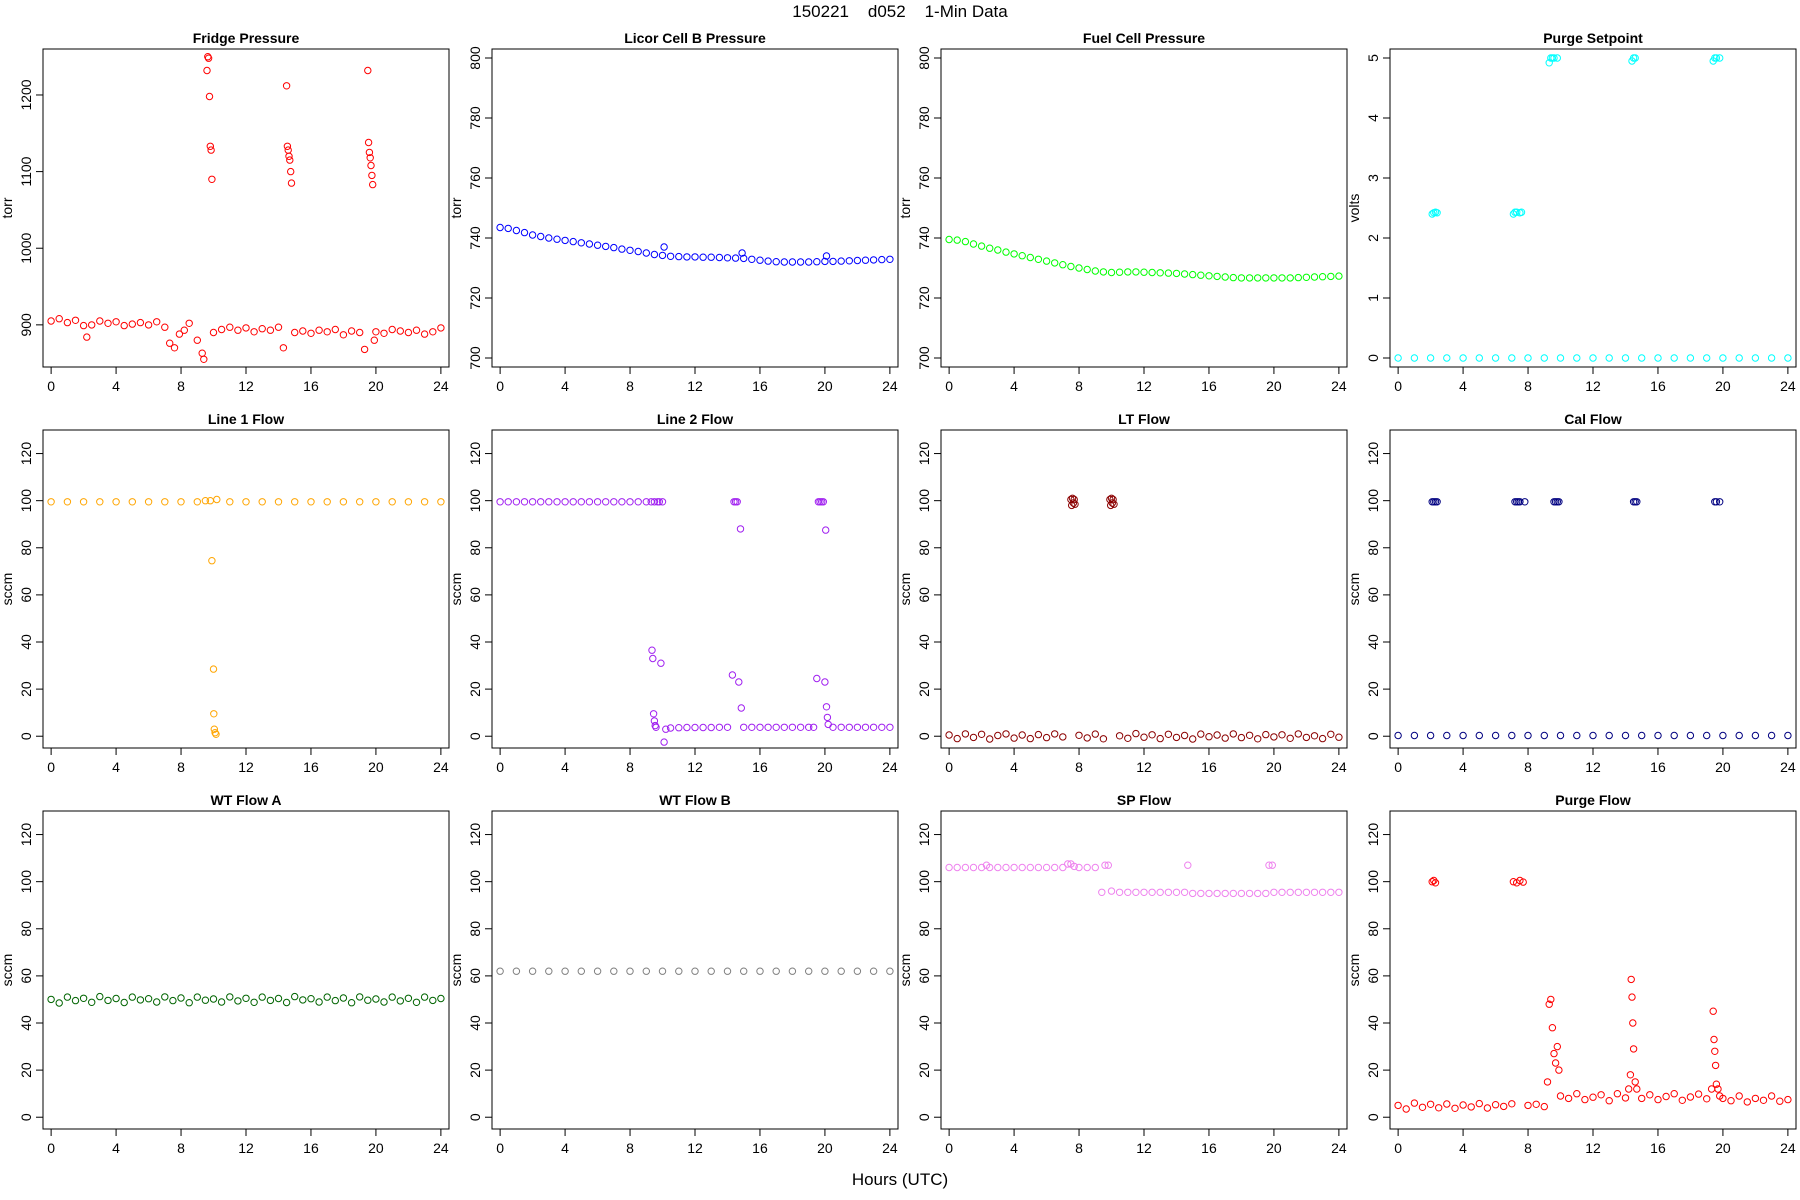 The image size is (1800, 1200). Describe the element at coordinates (26, 835) in the screenshot. I see `y-tick-label: 120` at that location.